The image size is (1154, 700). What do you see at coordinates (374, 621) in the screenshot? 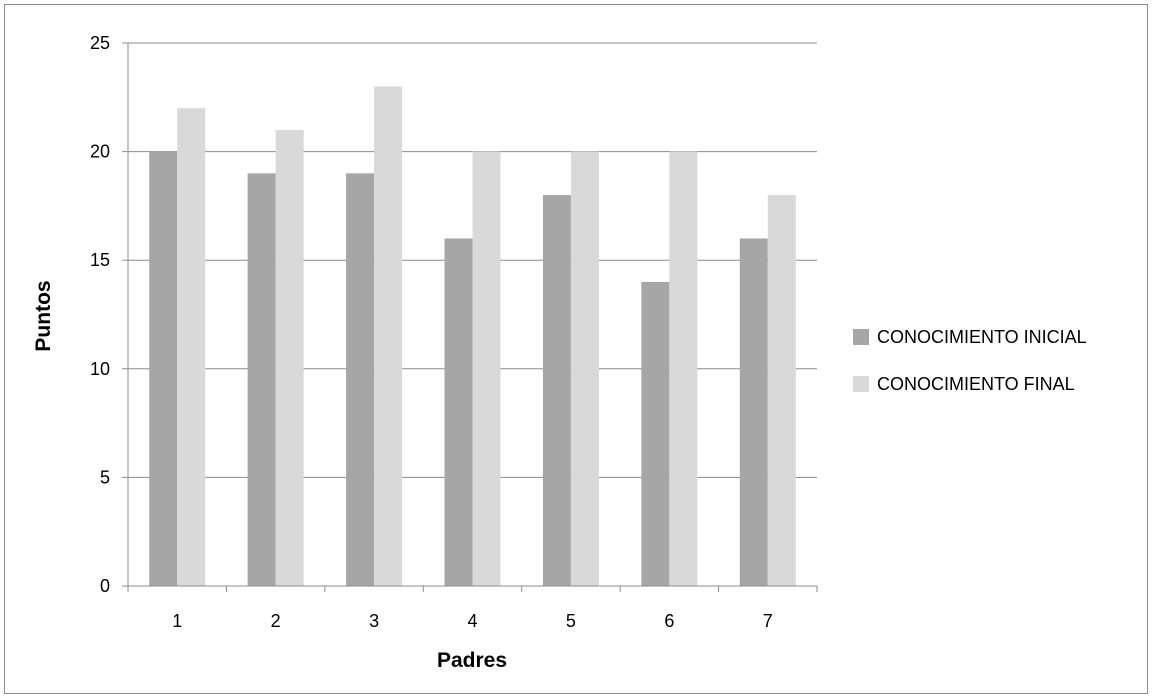
I see `x-tick-label: 3` at bounding box center [374, 621].